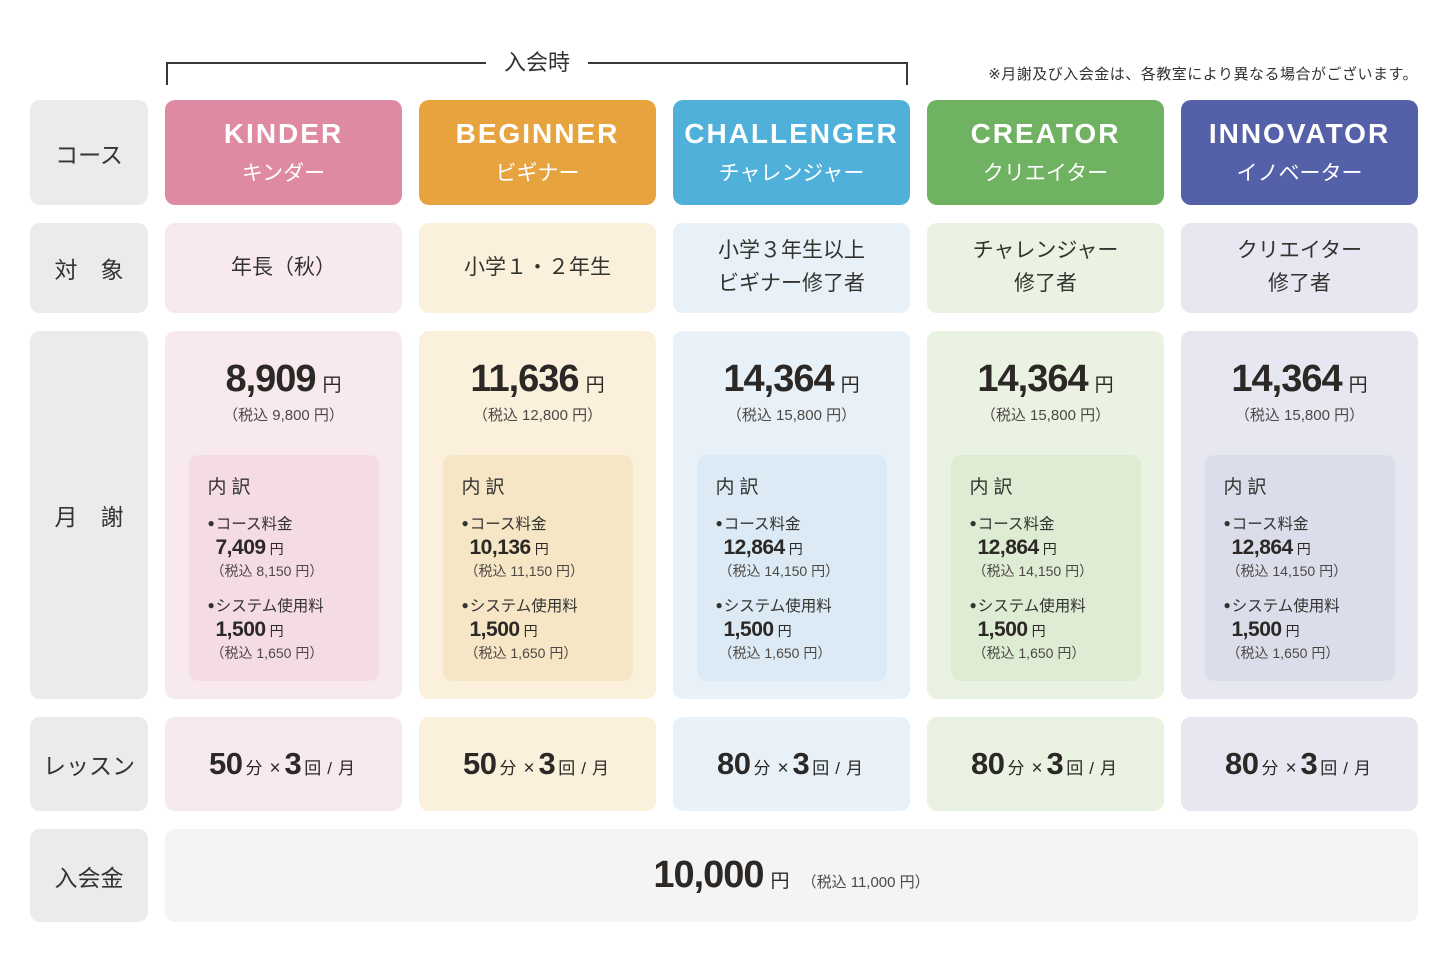 The width and height of the screenshot is (1440, 961). I want to click on course-name-en-innovator: INNOVATOR, so click(1299, 133).